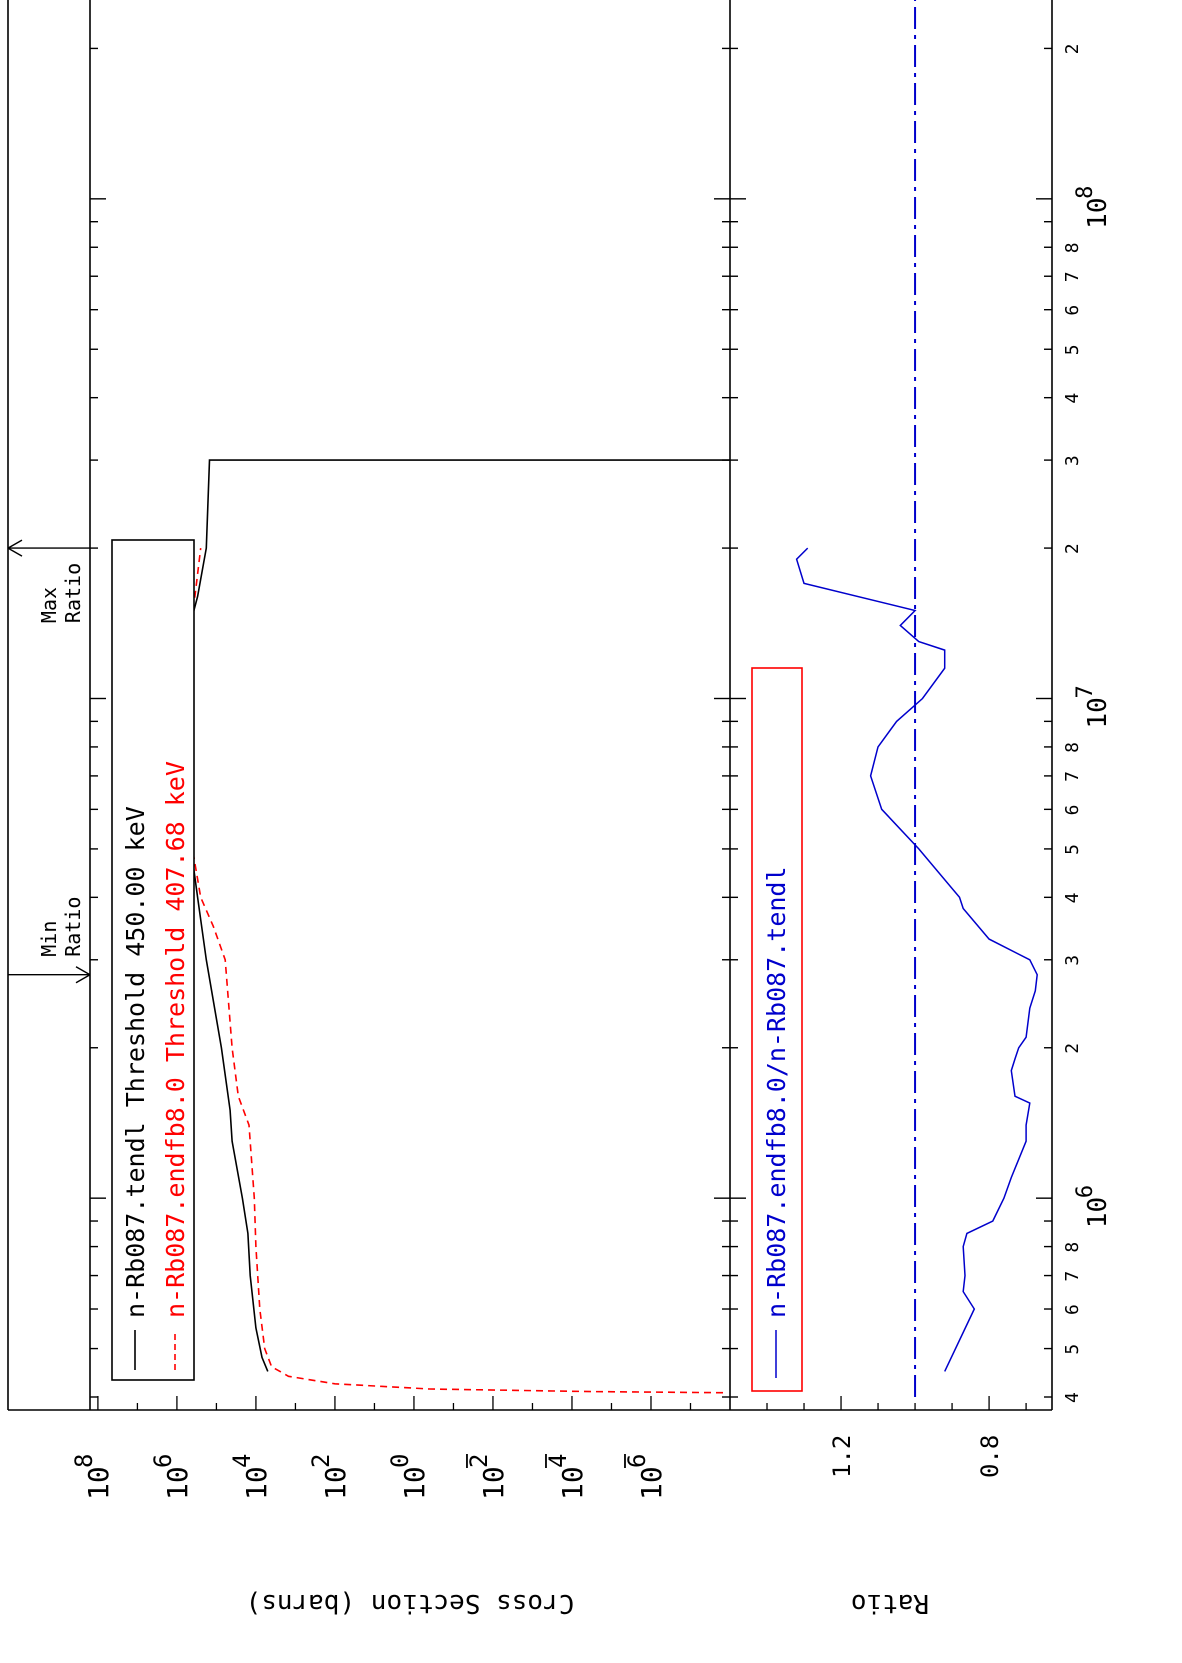  I want to click on x-major-tick-label: 10⁶, so click(1093, 1206).